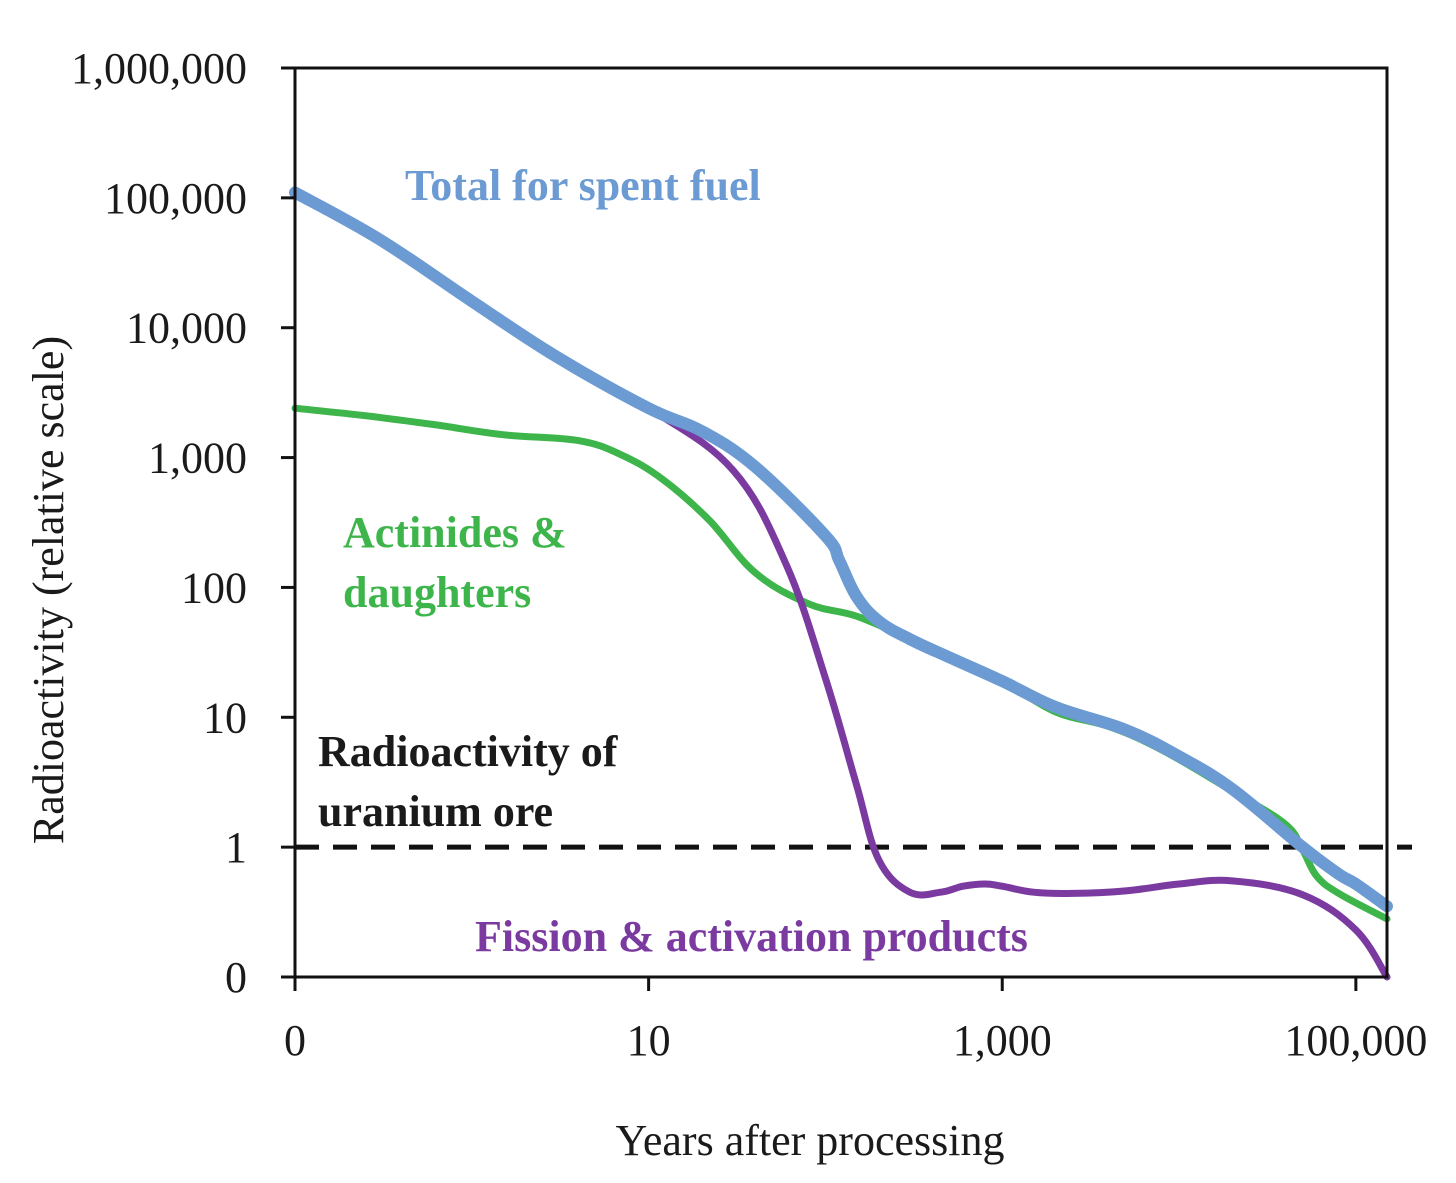  I want to click on x-axis-title: Years after processing, so click(810, 1140).